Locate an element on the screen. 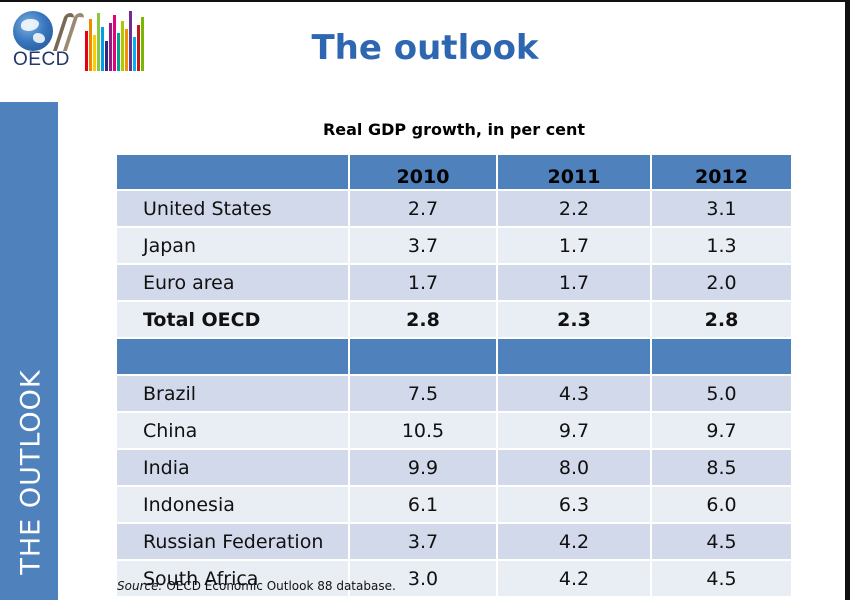 This screenshot has width=850, height=600. country-name: Euro area is located at coordinates (233, 283).